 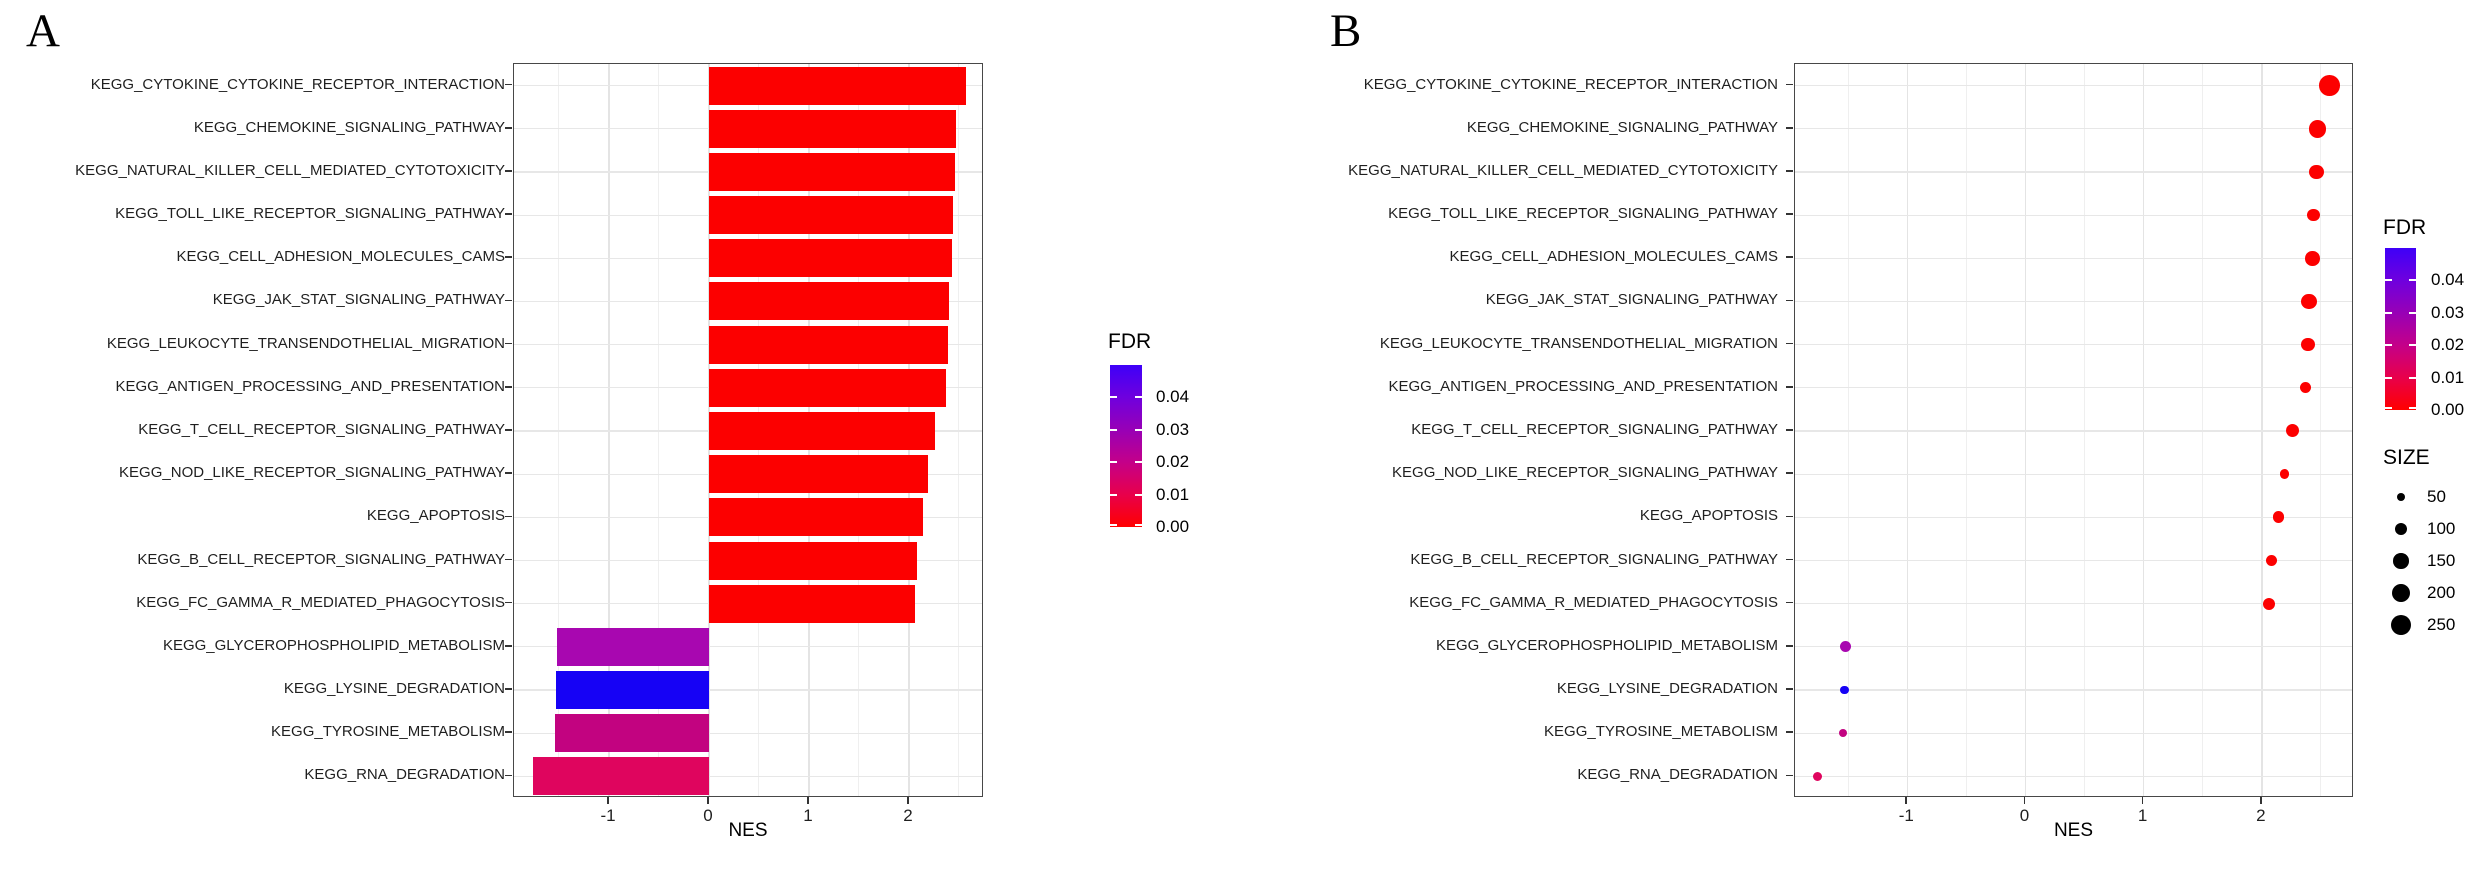 I want to click on y-tick-label: KEGG_JAK_STAT_SIGNALING_PATHWAY, so click(x=358, y=300).